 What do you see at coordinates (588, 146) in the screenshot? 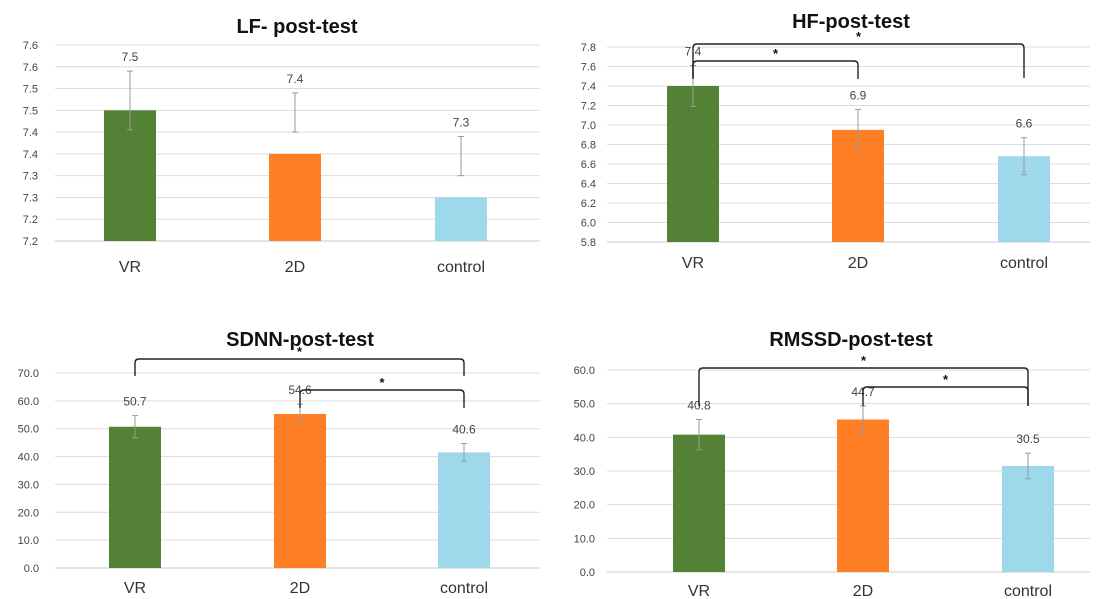
I see `y-tick-label: 6.8` at bounding box center [588, 146].